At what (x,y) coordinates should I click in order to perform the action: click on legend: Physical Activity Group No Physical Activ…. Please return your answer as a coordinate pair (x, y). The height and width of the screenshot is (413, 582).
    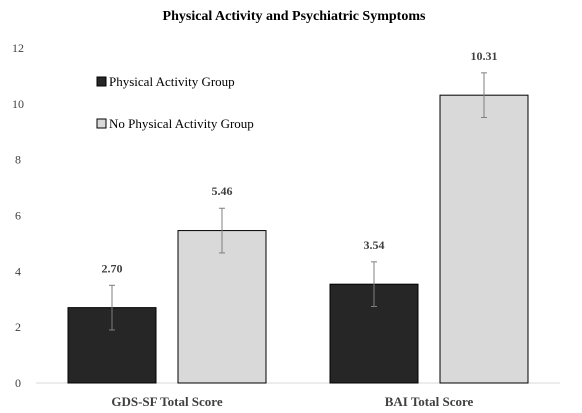
    Looking at the image, I should click on (175, 102).